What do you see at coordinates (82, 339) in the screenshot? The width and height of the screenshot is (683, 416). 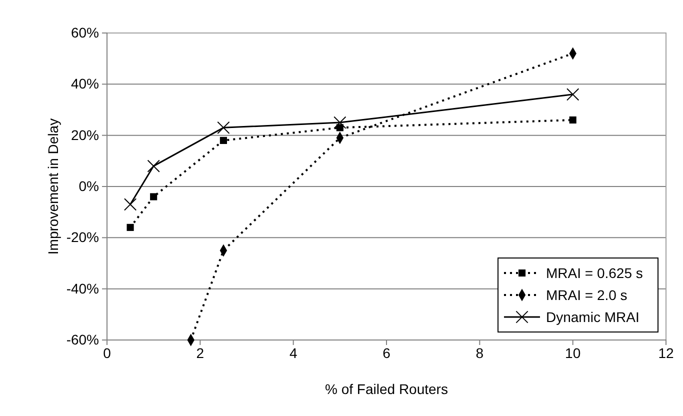 I see `y-tick-label: -60%` at bounding box center [82, 339].